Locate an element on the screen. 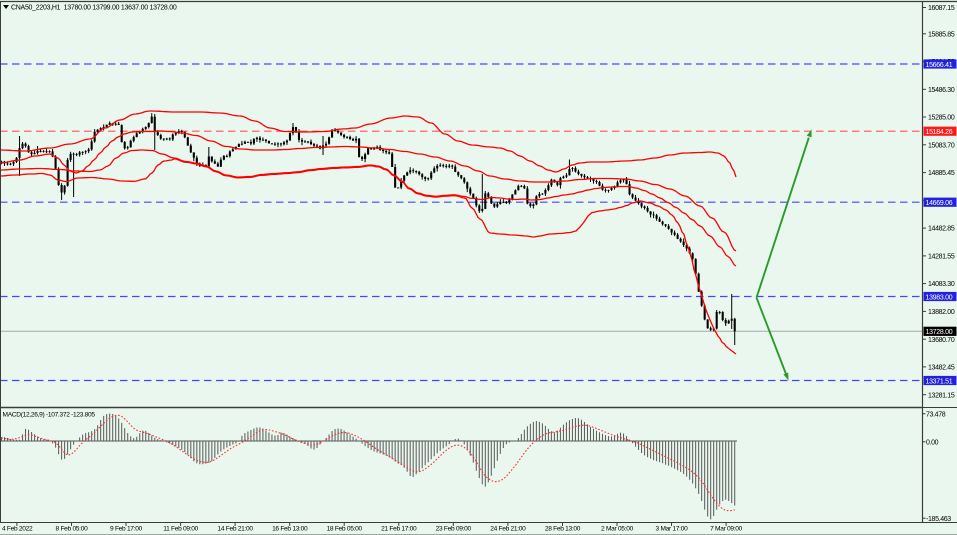 The height and width of the screenshot is (535, 957). svg-text: 15486.30 is located at coordinates (941, 90).